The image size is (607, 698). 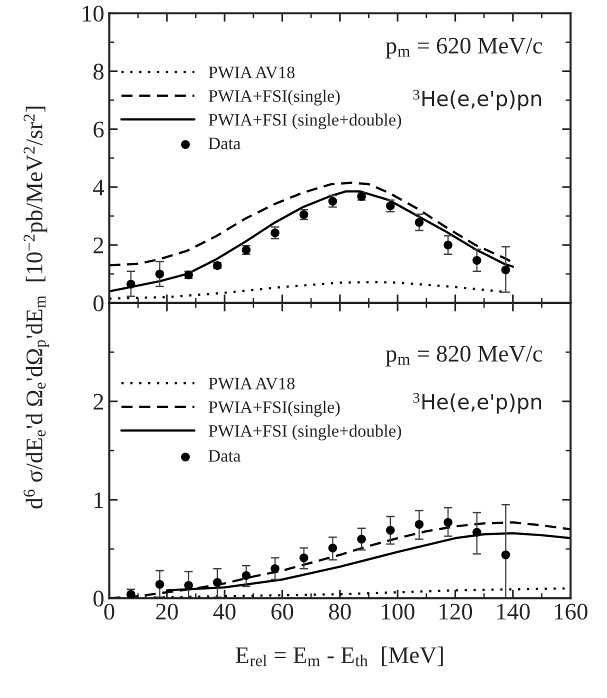 What do you see at coordinates (99, 130) in the screenshot?
I see `y-tick-label: 6` at bounding box center [99, 130].